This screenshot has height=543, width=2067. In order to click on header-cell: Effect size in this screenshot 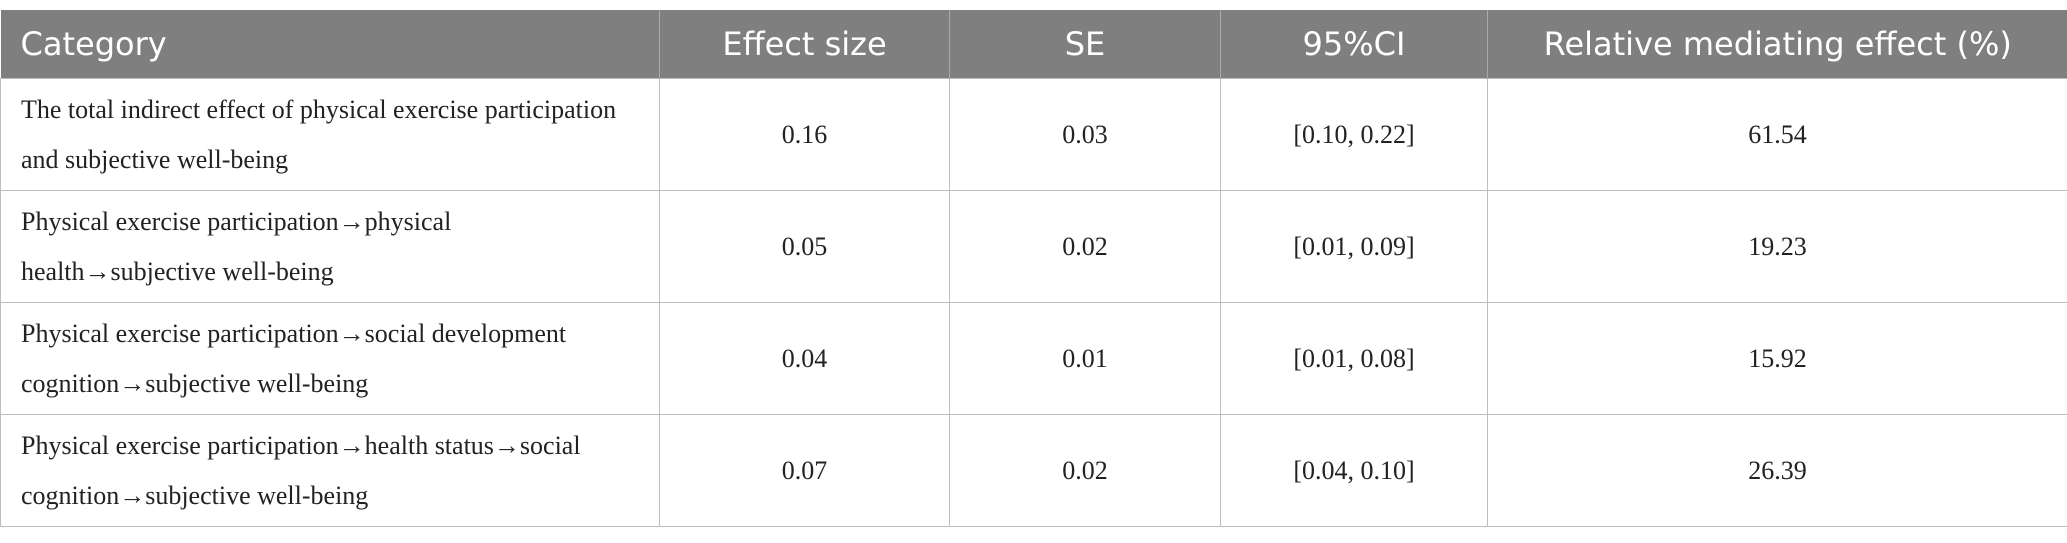, I will do `click(804, 44)`.